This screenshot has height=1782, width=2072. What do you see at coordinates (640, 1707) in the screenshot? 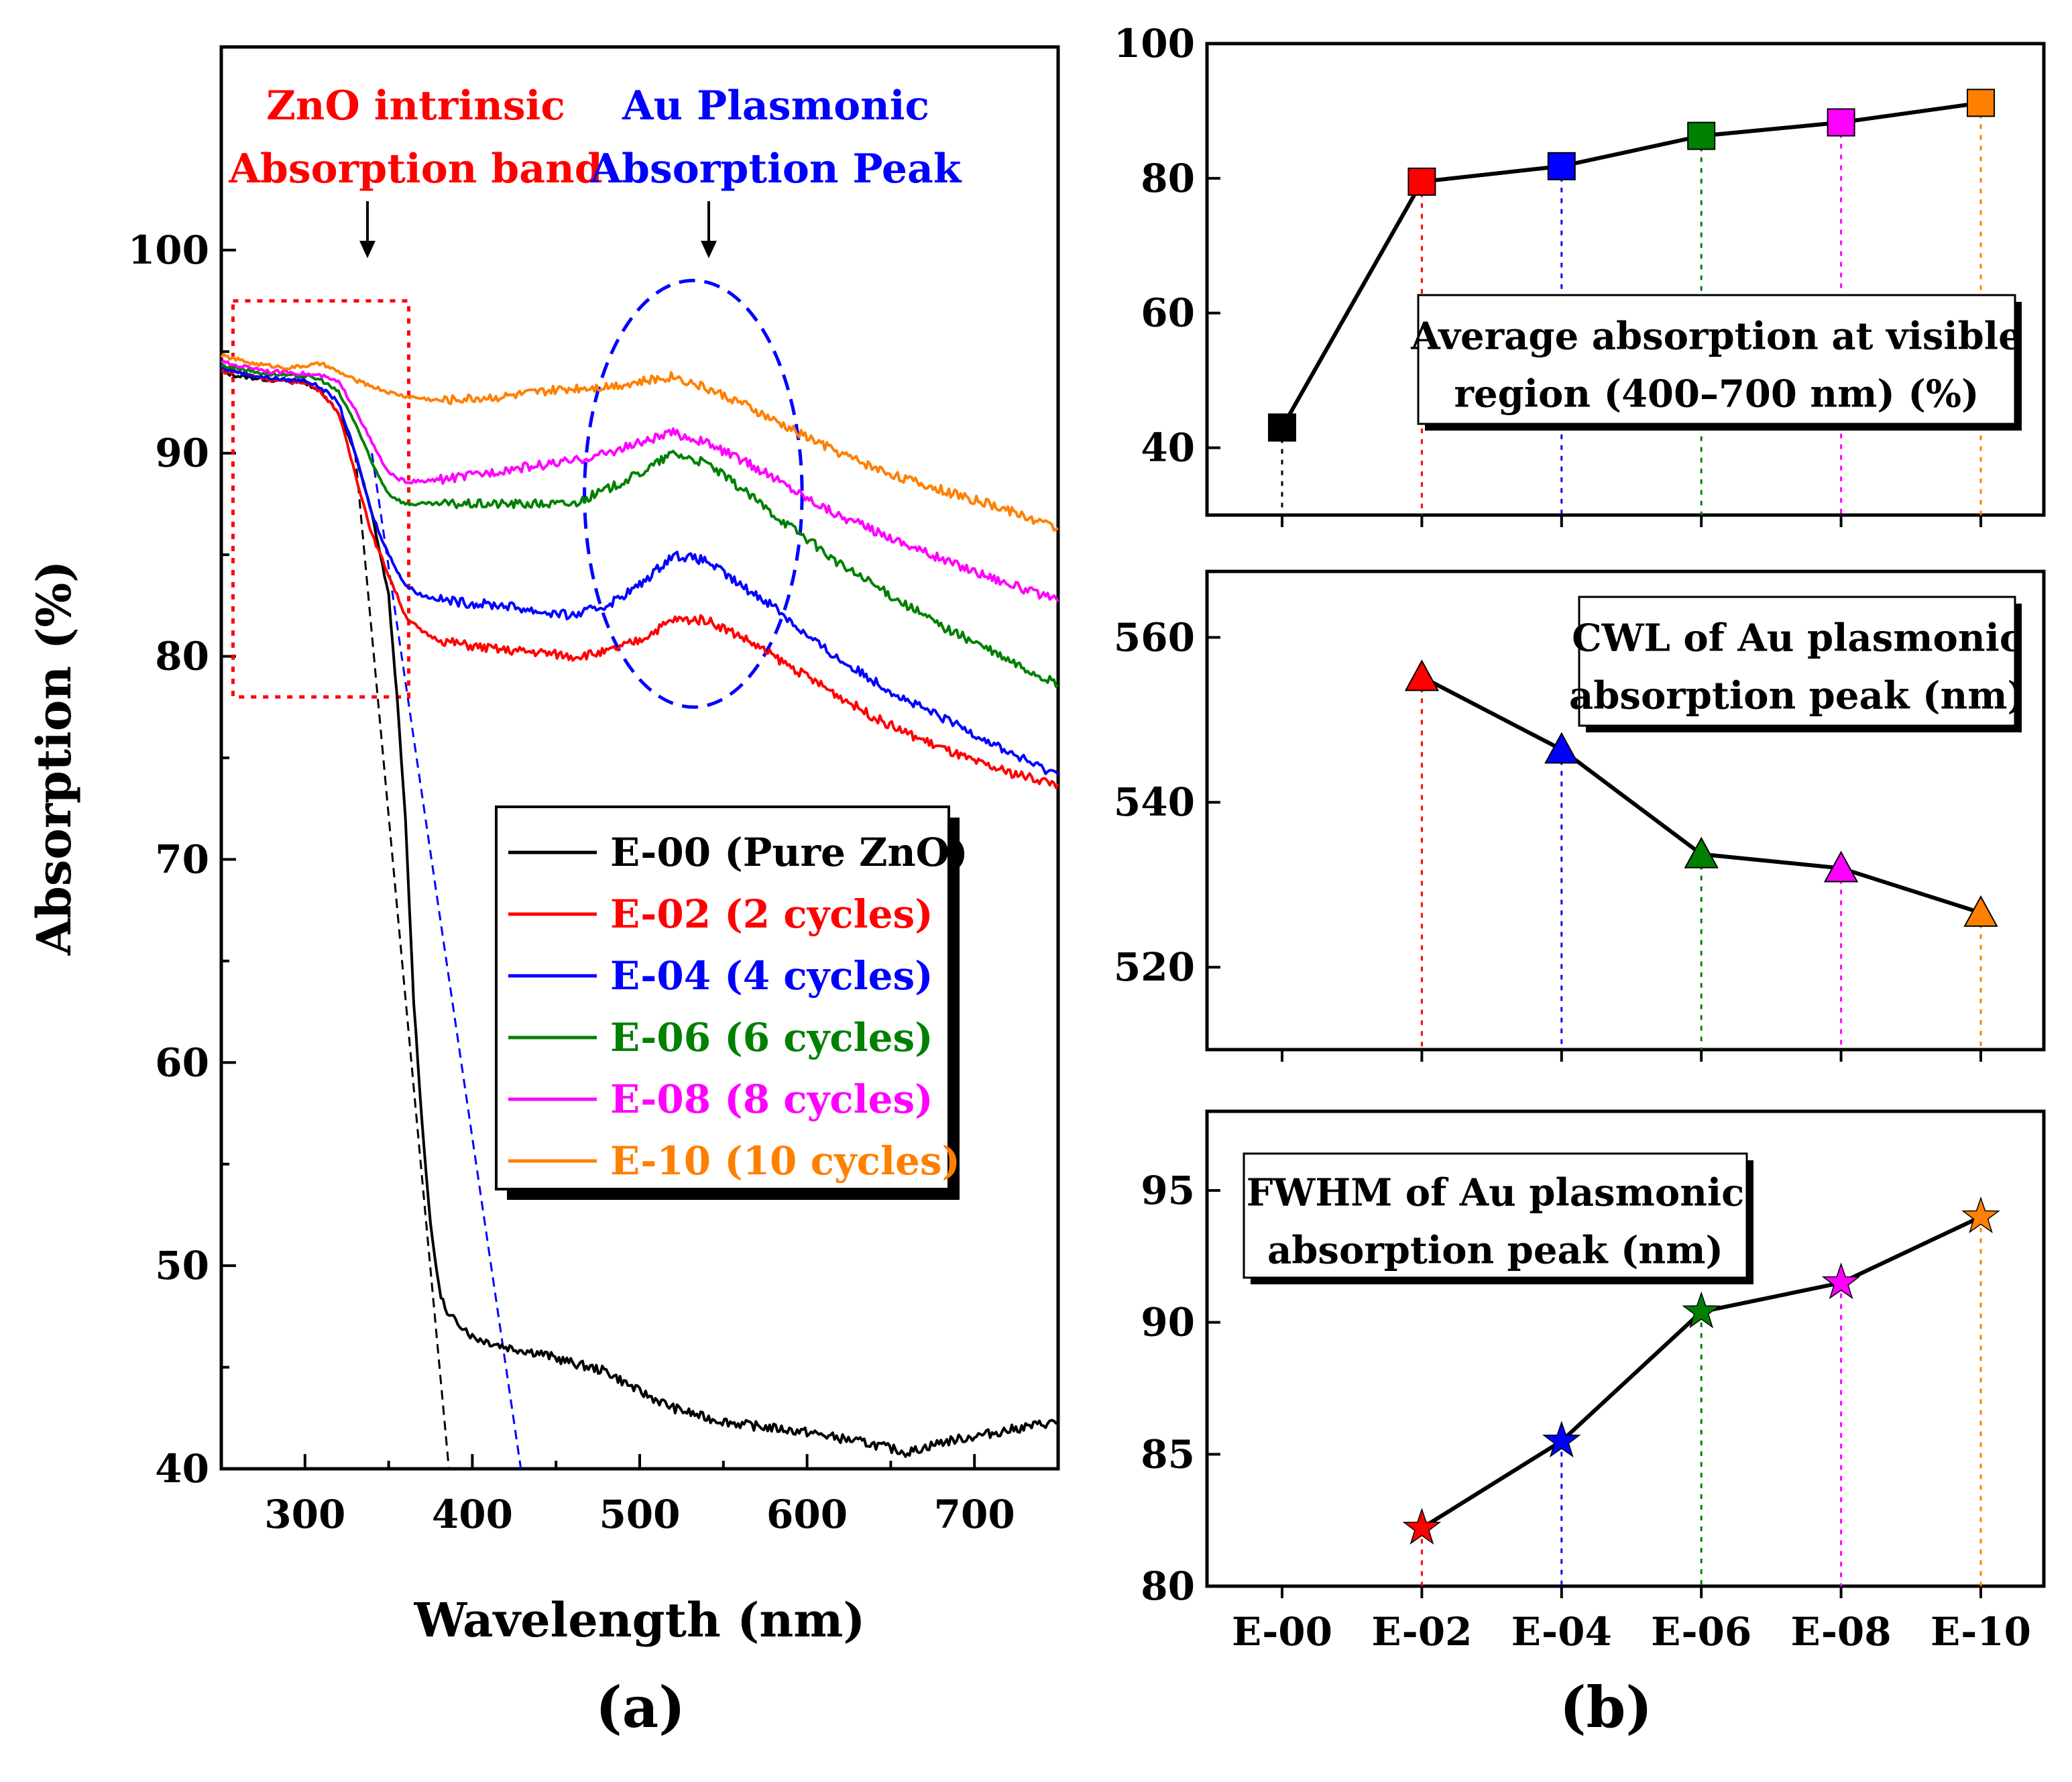
I see `panel-label-a: (a)` at bounding box center [640, 1707].